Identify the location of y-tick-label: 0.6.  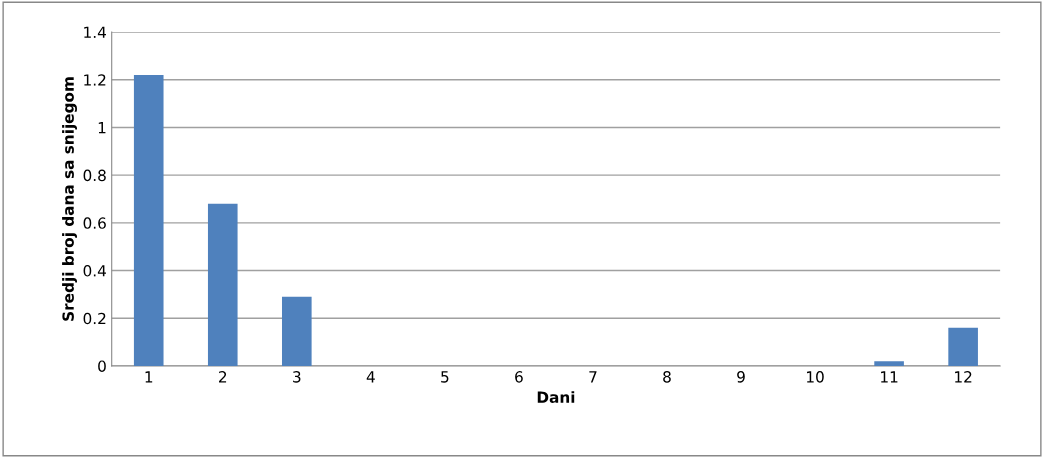
(94, 223).